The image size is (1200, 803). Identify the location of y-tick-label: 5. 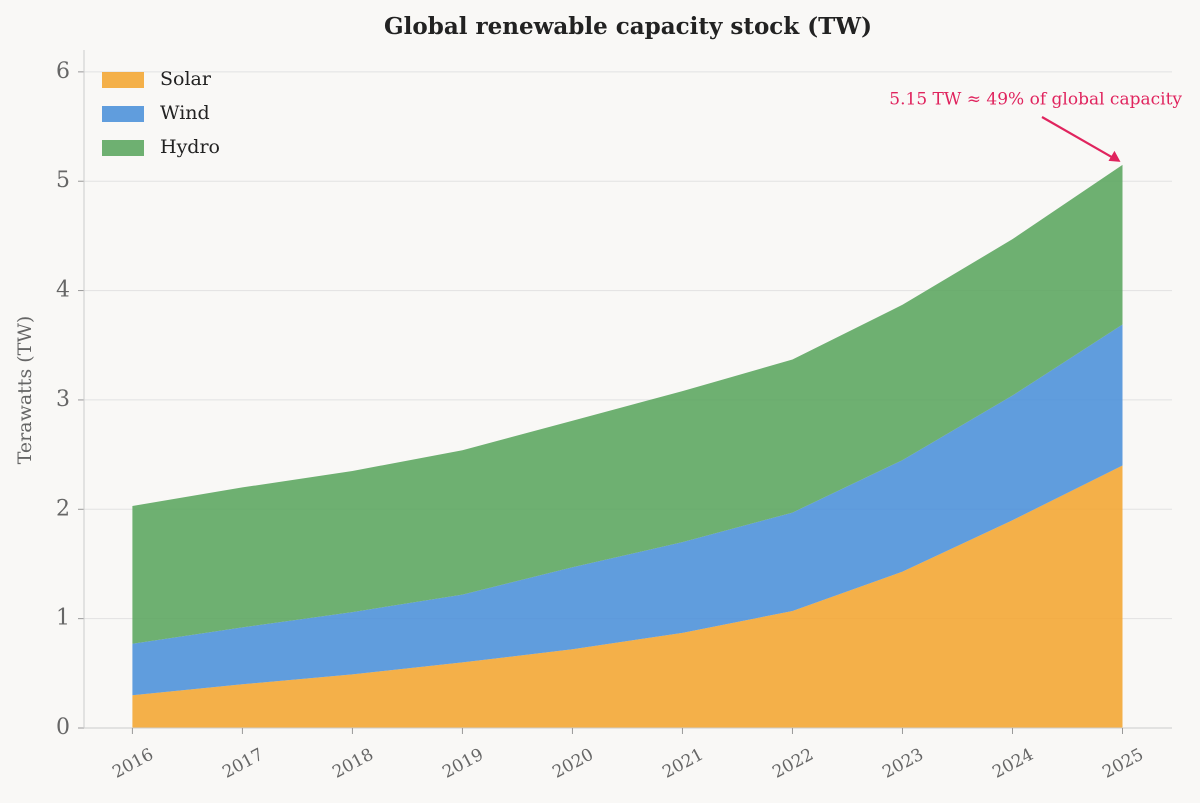
(63, 180).